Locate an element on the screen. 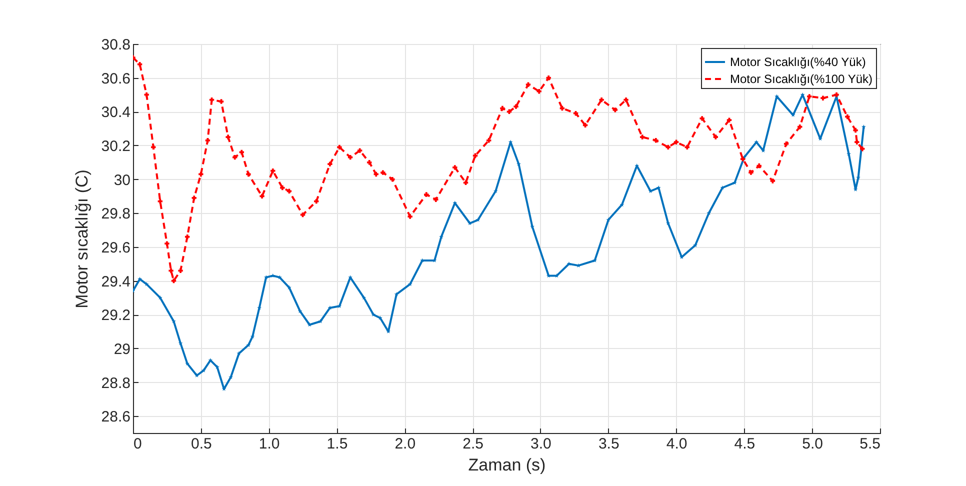  x-tick-label: 2.5 is located at coordinates (473, 444).